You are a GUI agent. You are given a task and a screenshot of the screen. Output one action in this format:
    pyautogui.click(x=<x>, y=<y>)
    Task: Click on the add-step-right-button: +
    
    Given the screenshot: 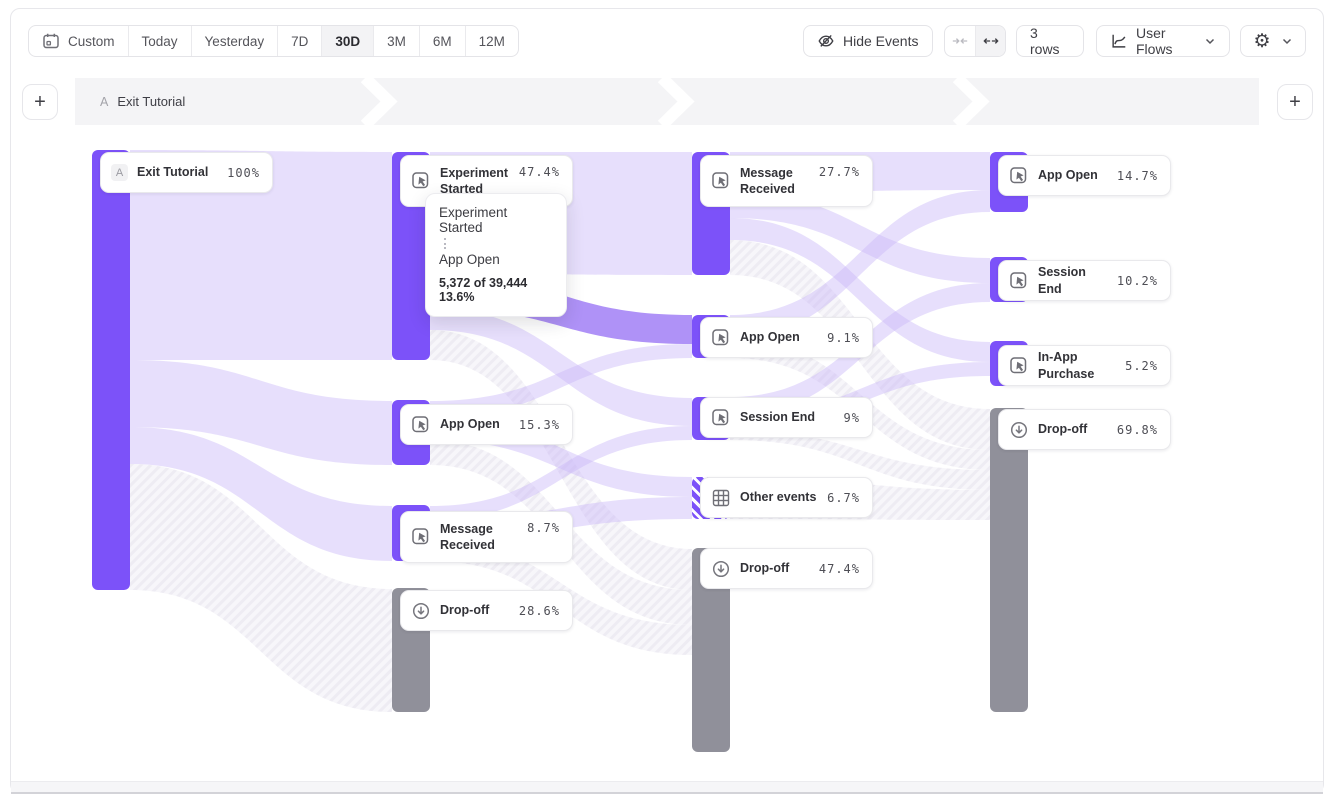 What is the action you would take?
    pyautogui.click(x=1295, y=102)
    